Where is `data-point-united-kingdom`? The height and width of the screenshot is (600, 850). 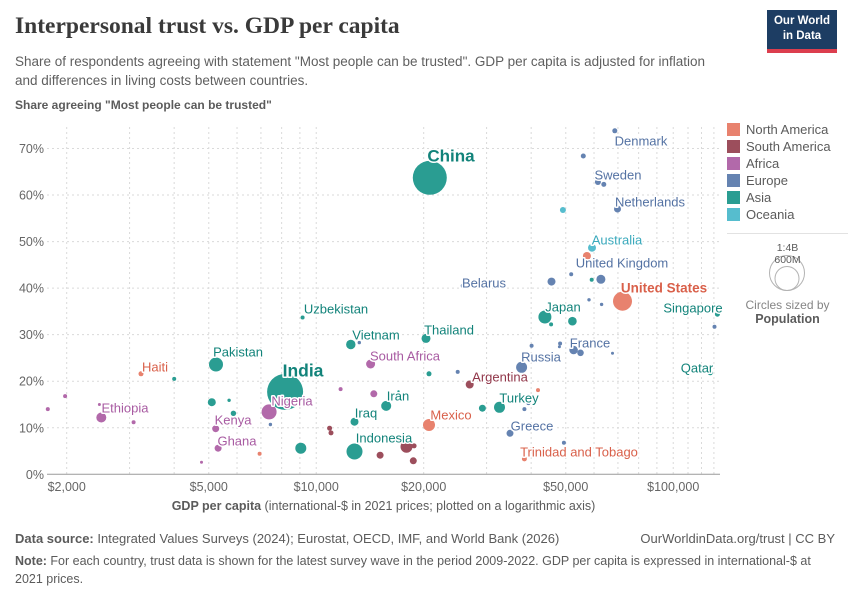
data-point-united-kingdom is located at coordinates (601, 279).